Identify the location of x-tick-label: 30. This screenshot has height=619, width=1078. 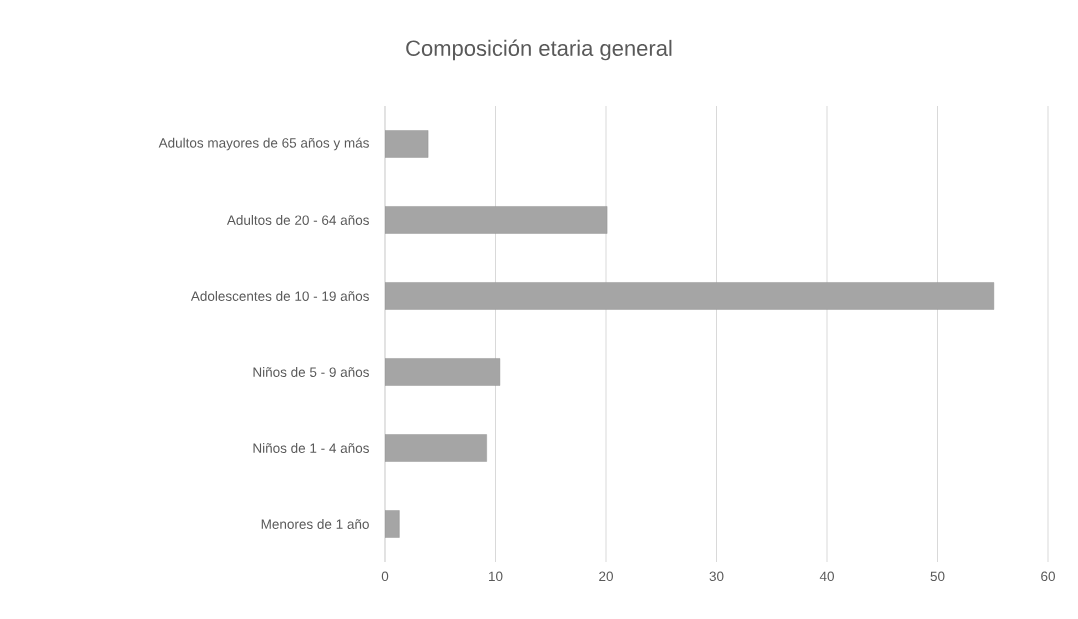
(716, 576).